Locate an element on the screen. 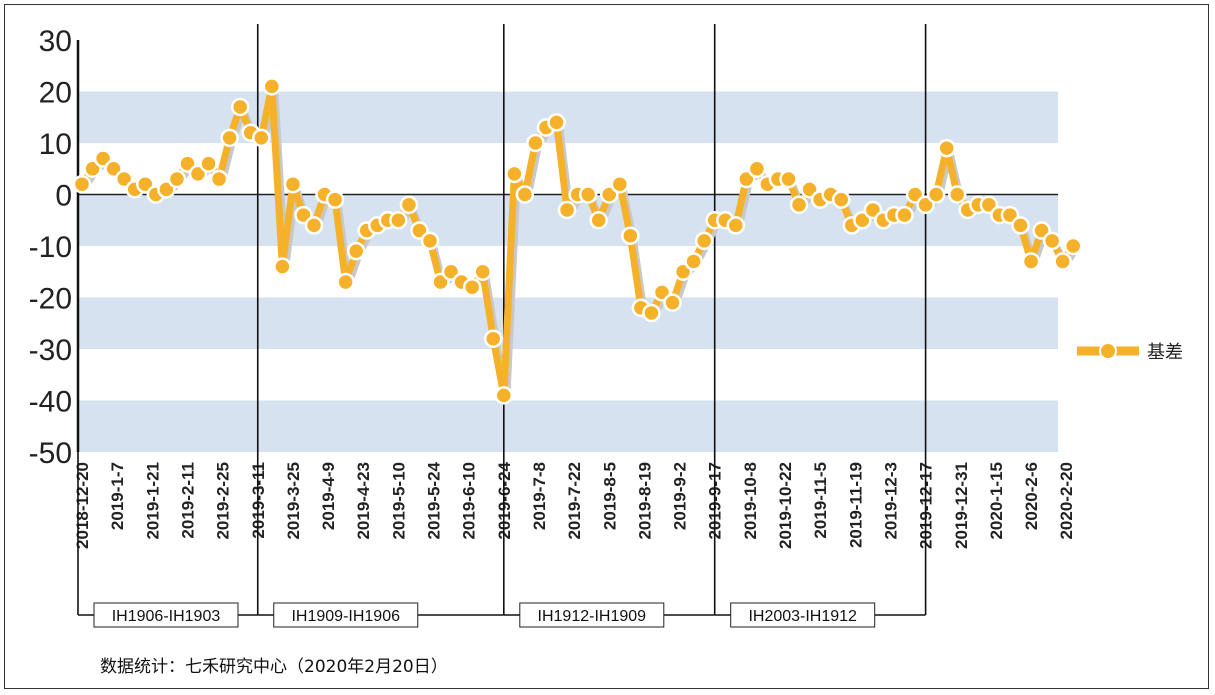  x-tick-label: 2019-9-2 is located at coordinates (680, 496).